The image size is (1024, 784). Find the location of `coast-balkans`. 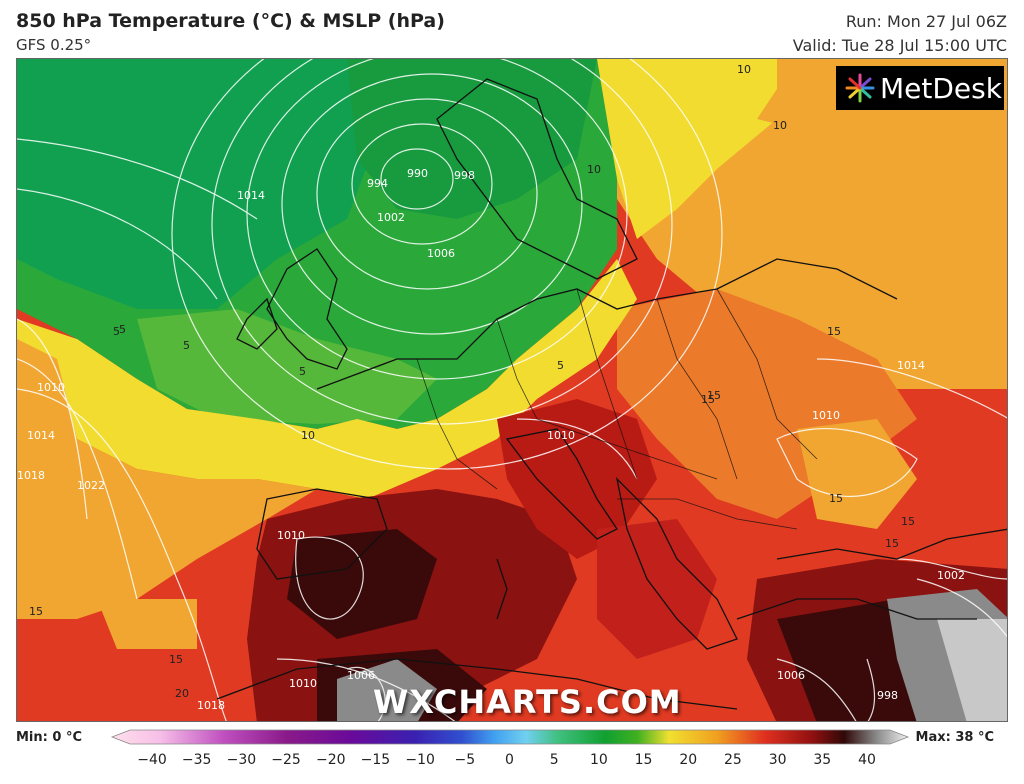

coast-balkans is located at coordinates (676, 563).